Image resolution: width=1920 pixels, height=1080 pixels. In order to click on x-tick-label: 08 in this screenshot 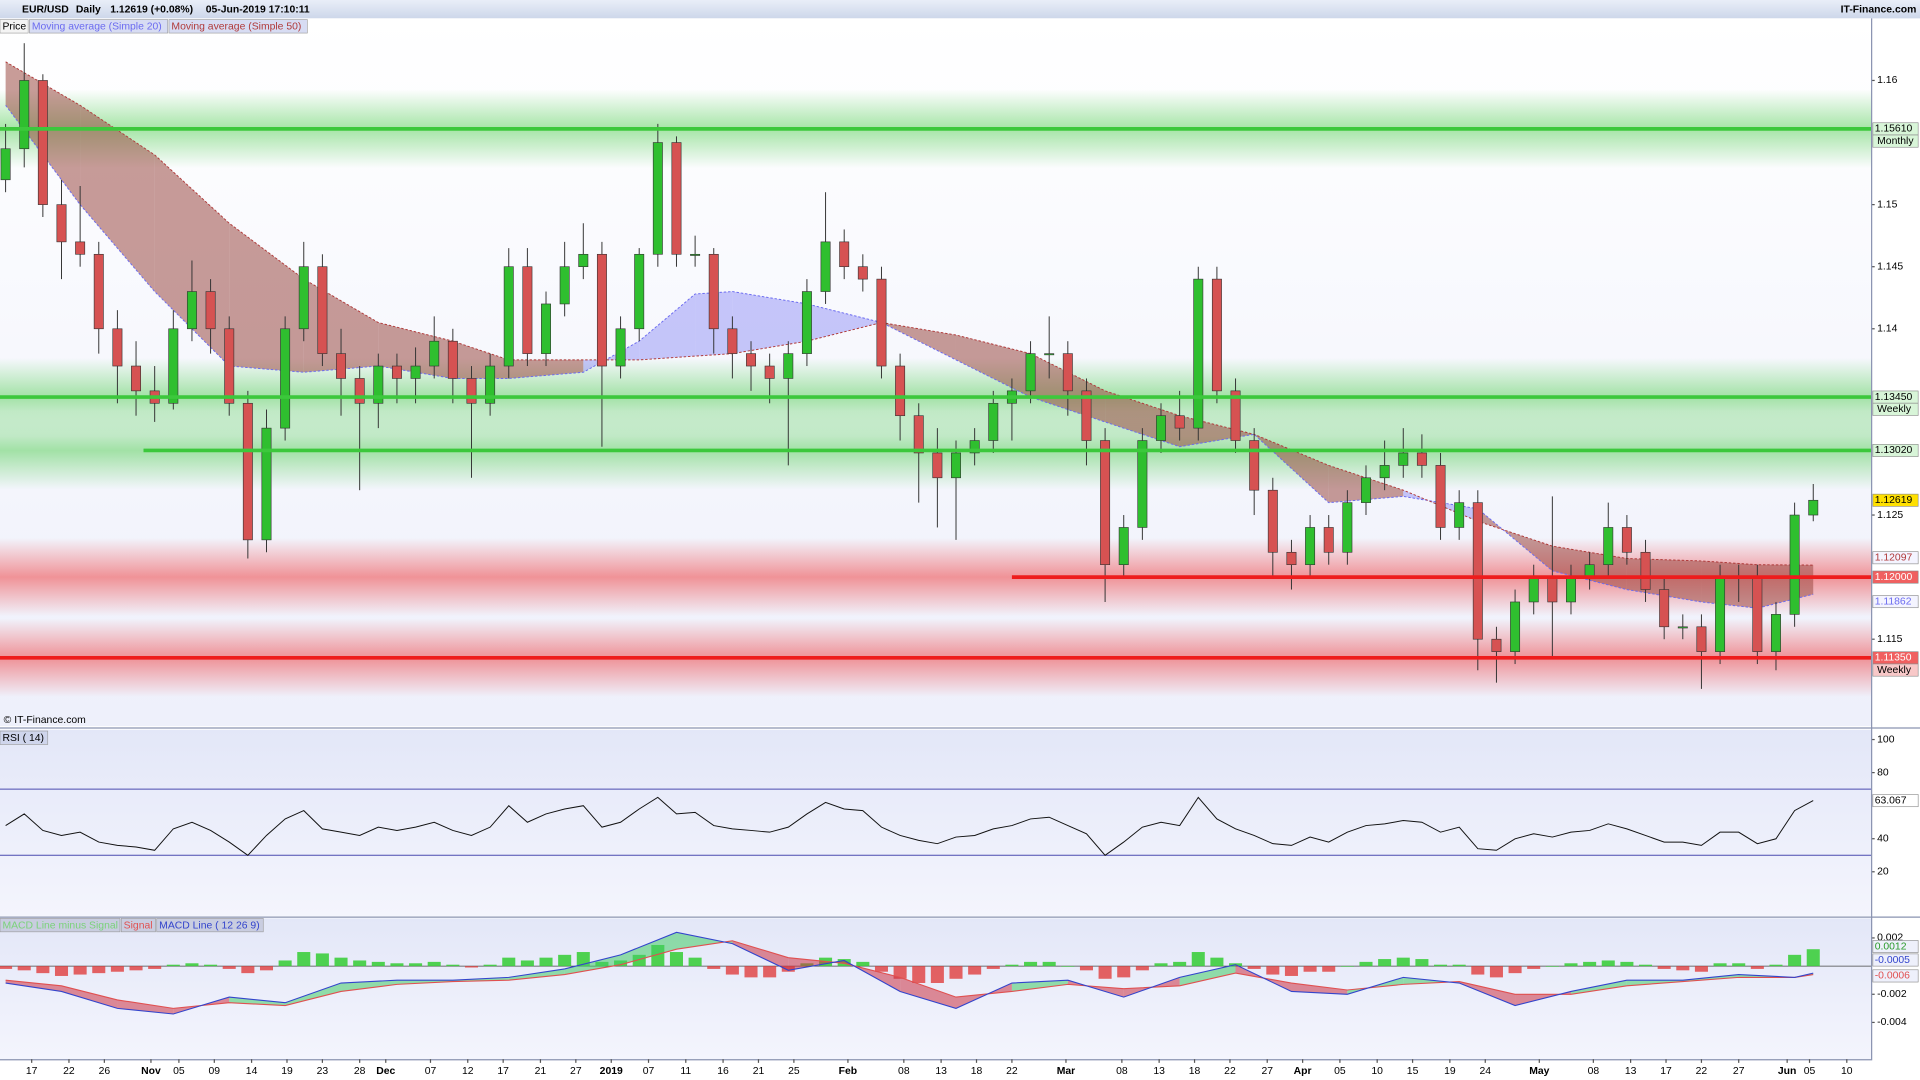, I will do `click(904, 1071)`.